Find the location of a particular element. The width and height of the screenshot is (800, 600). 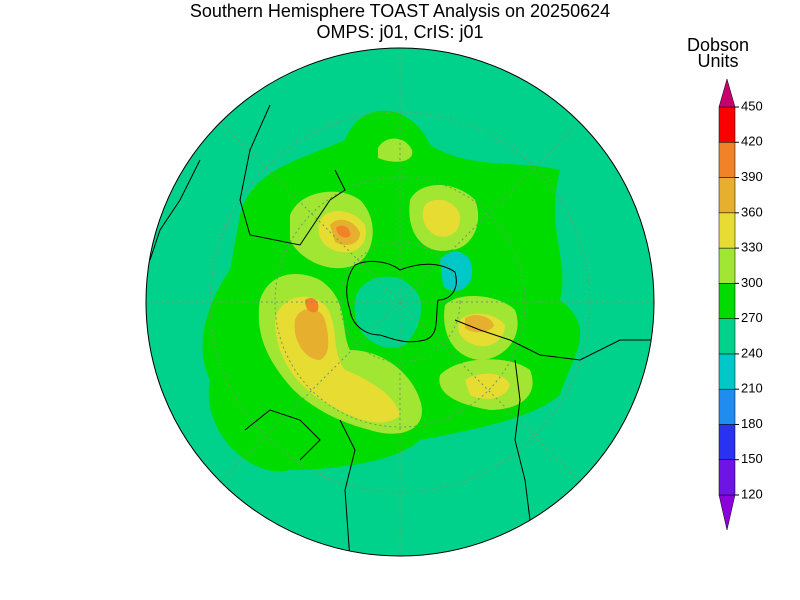

colorbar-label: Units is located at coordinates (717, 61).